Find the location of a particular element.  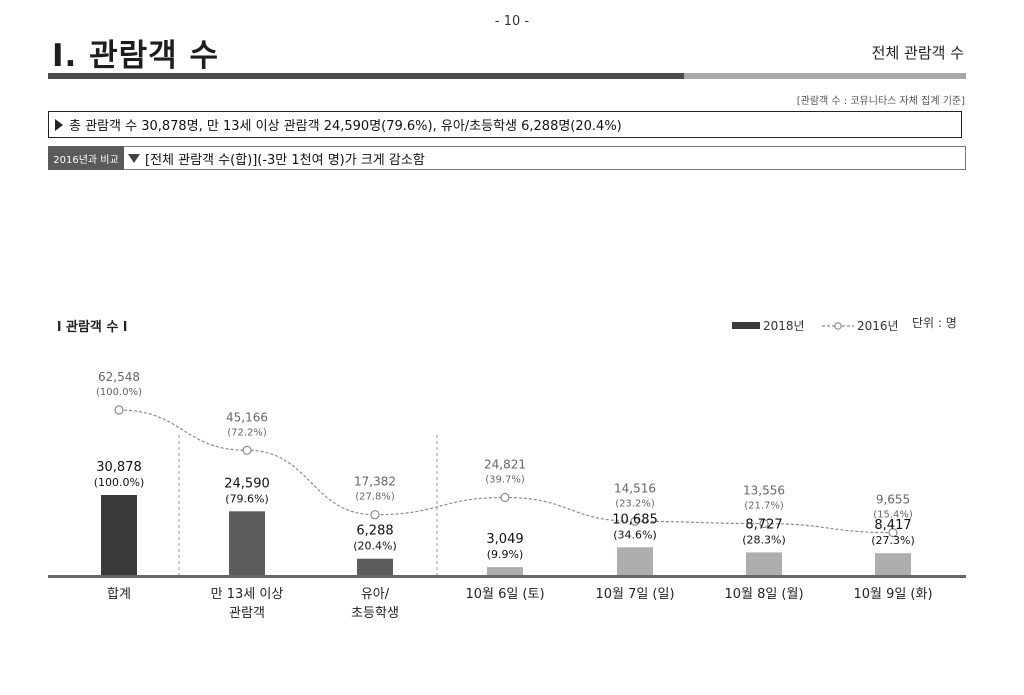

category-label: 10월 9일 (화) is located at coordinates (892, 594).